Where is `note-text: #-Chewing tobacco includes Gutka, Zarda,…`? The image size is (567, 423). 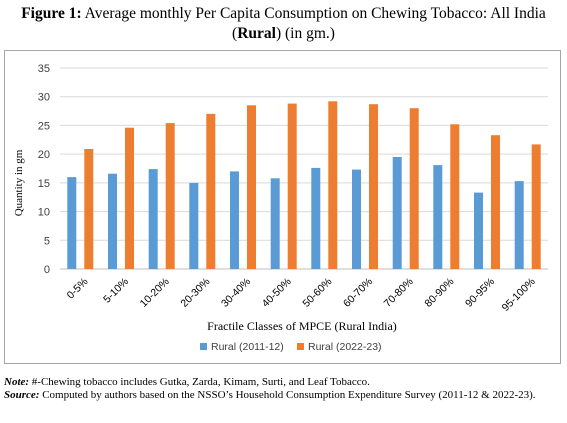
note-text: #-Chewing tobacco includes Gutka, Zarda,… is located at coordinates (199, 382).